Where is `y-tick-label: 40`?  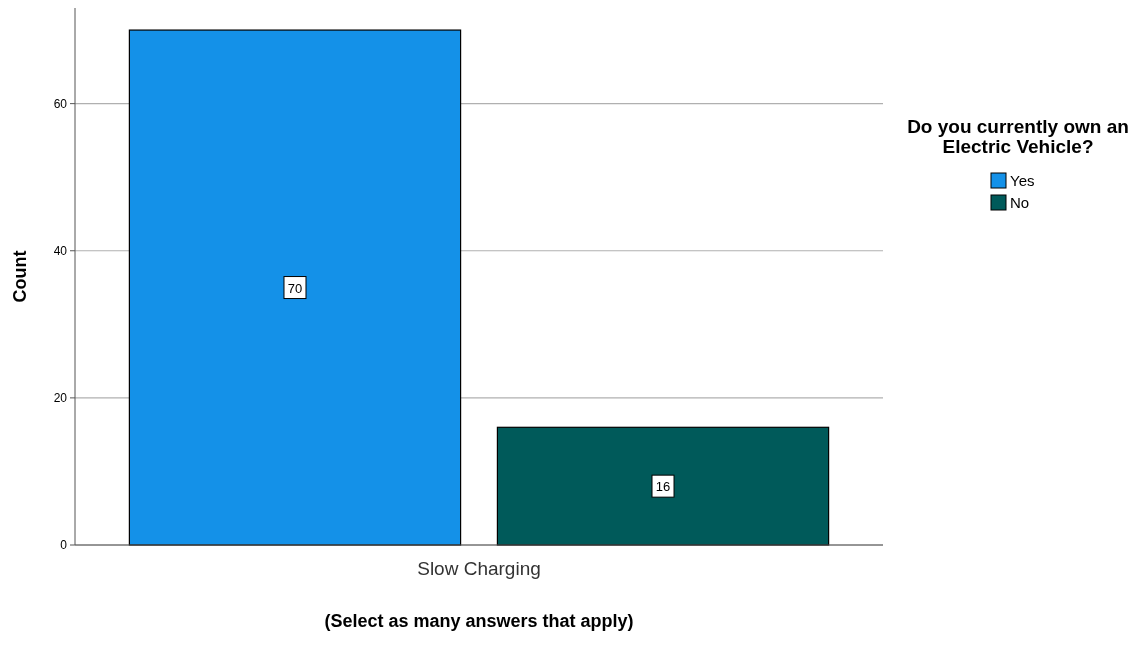
y-tick-label: 40 is located at coordinates (60, 250).